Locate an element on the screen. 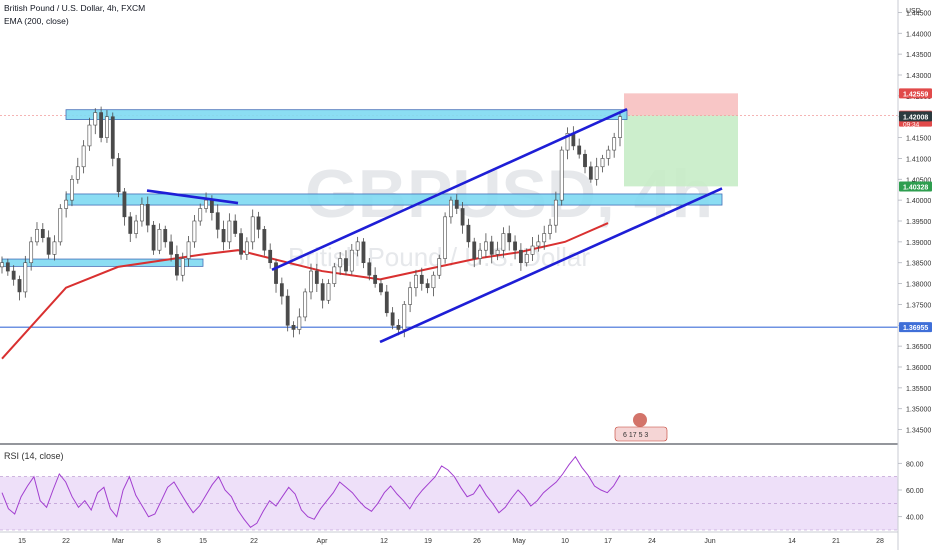 This screenshot has height=550, width=932. rsi-tick-label: 60.00 is located at coordinates (915, 491).